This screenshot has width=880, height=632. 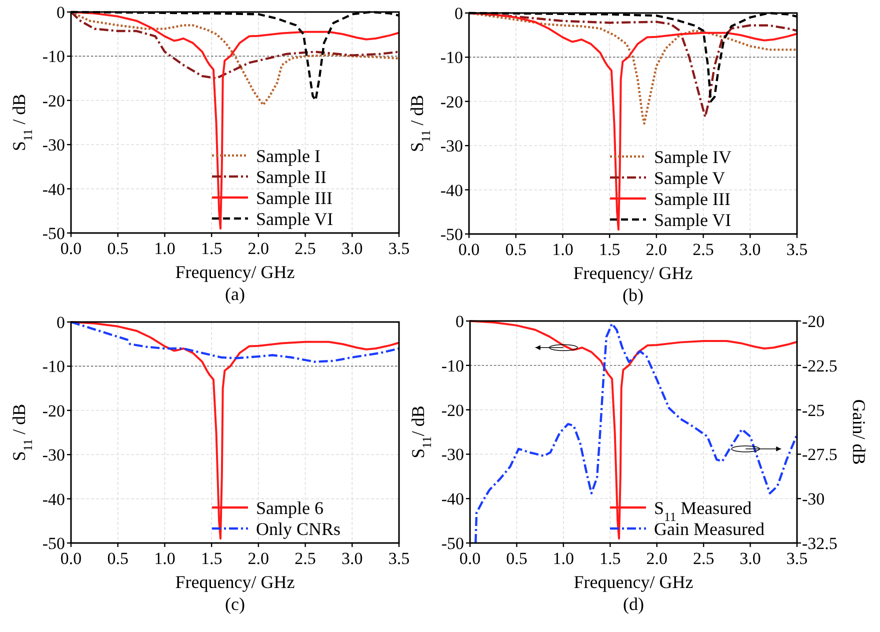 What do you see at coordinates (820, 454) in the screenshot?
I see `y2-tick-label: -27.5` at bounding box center [820, 454].